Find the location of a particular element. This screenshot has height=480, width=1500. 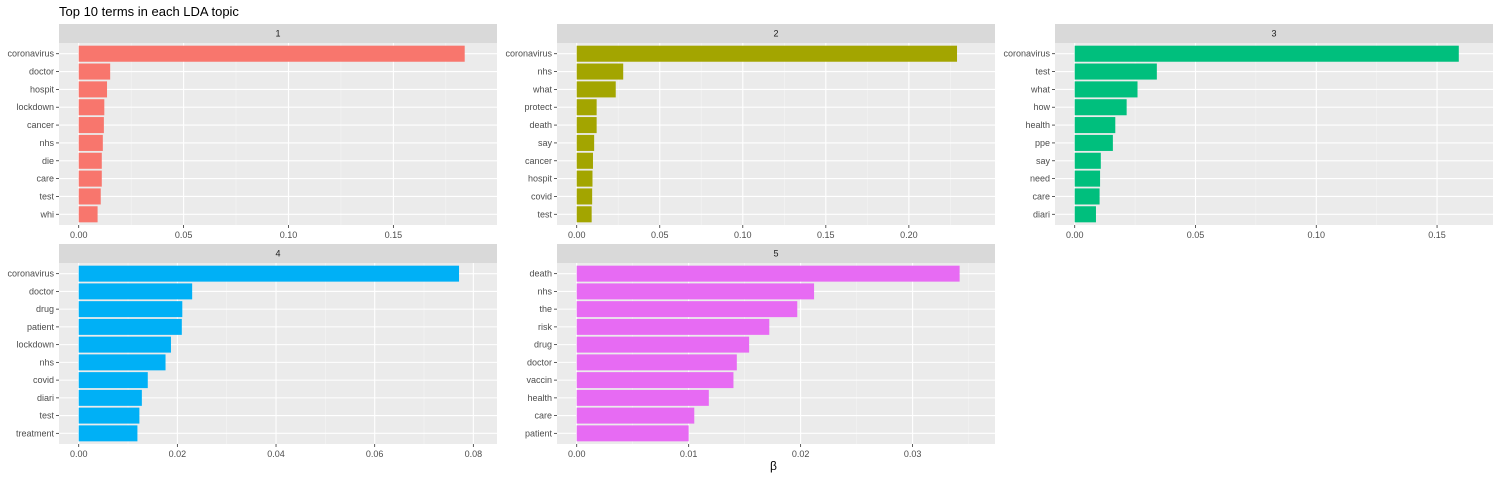

facet-strip-label: 1 is located at coordinates (277, 34).